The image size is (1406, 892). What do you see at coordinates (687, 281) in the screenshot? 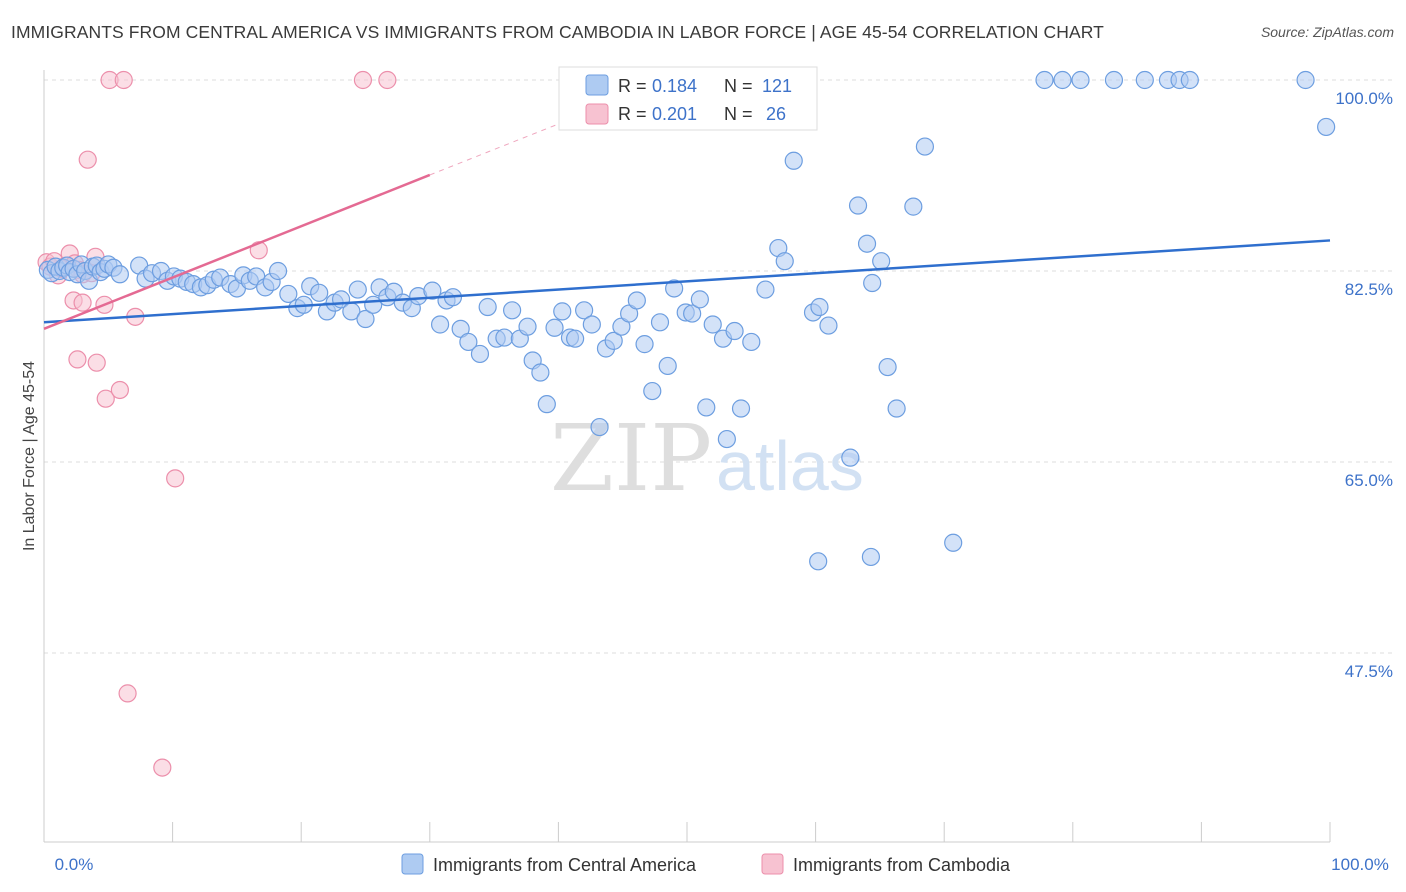
I see `trend-line-central-america` at bounding box center [687, 281].